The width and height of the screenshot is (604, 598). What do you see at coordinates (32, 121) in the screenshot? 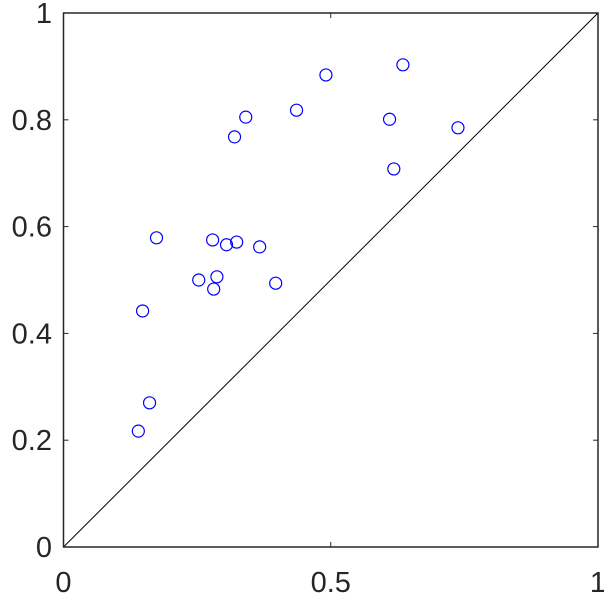
I see `y-tick-label: 0.8` at bounding box center [32, 121].